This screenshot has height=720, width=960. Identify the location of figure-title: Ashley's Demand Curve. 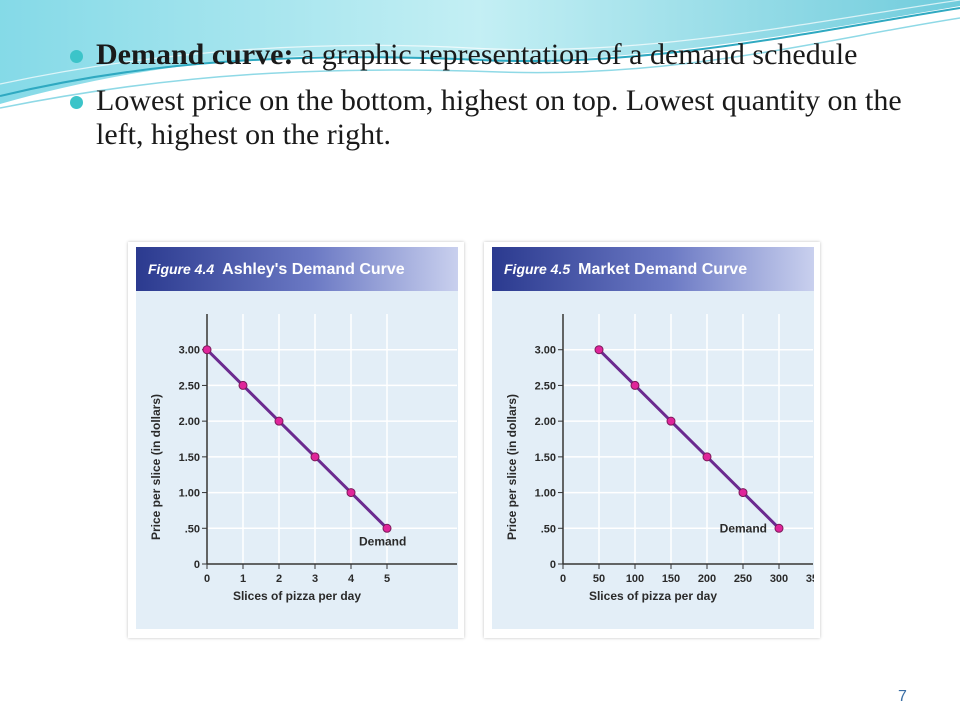
(313, 269).